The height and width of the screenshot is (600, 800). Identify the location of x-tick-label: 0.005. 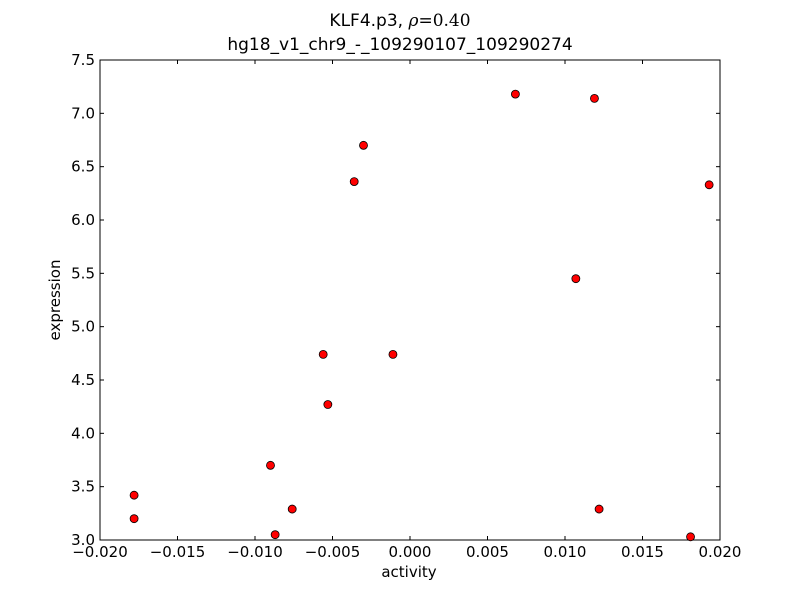
(487, 552).